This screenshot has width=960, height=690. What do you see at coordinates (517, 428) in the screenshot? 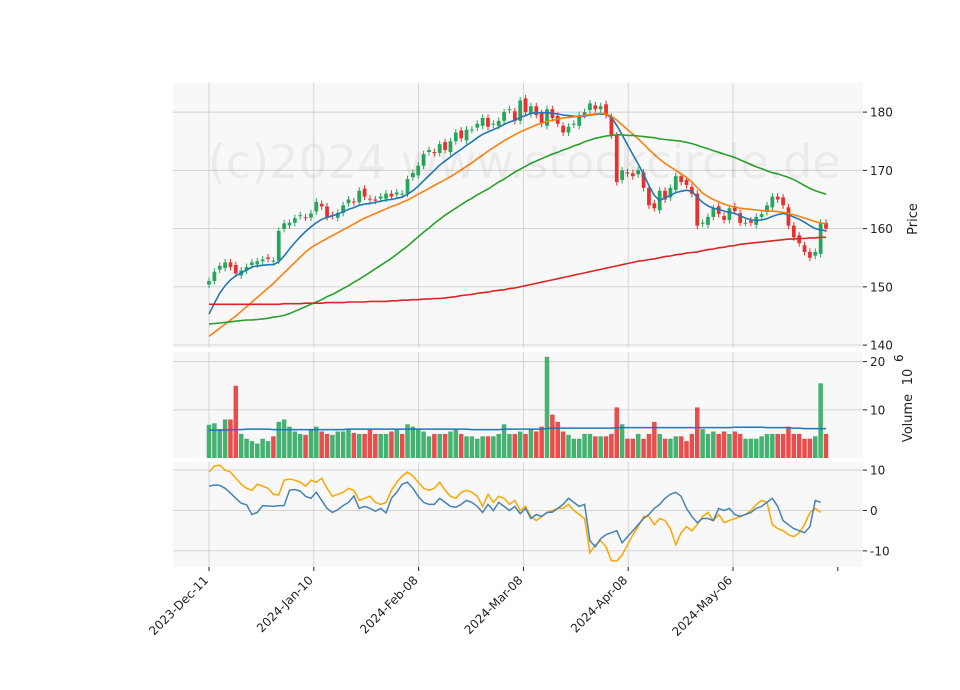
I see `volume-average-line` at bounding box center [517, 428].